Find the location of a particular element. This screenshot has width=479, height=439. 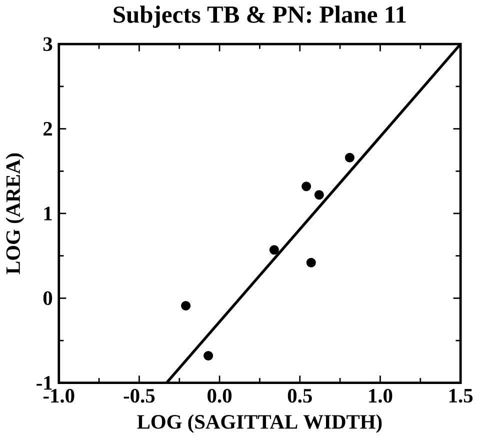

x-tick-label: 0.0 is located at coordinates (220, 396).